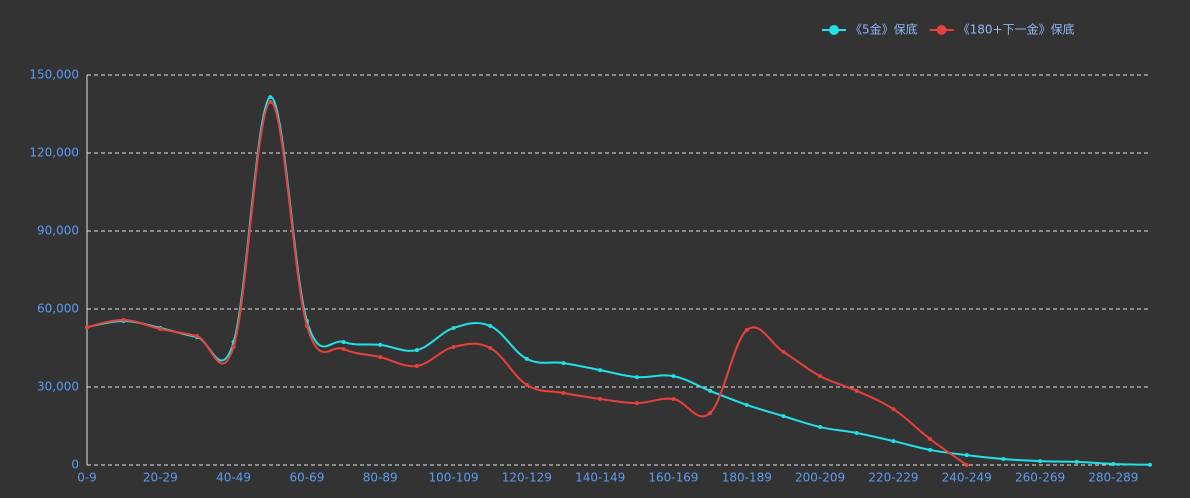 The width and height of the screenshot is (1190, 498). What do you see at coordinates (54, 75) in the screenshot?
I see `y-tick-label: 150,000` at bounding box center [54, 75].